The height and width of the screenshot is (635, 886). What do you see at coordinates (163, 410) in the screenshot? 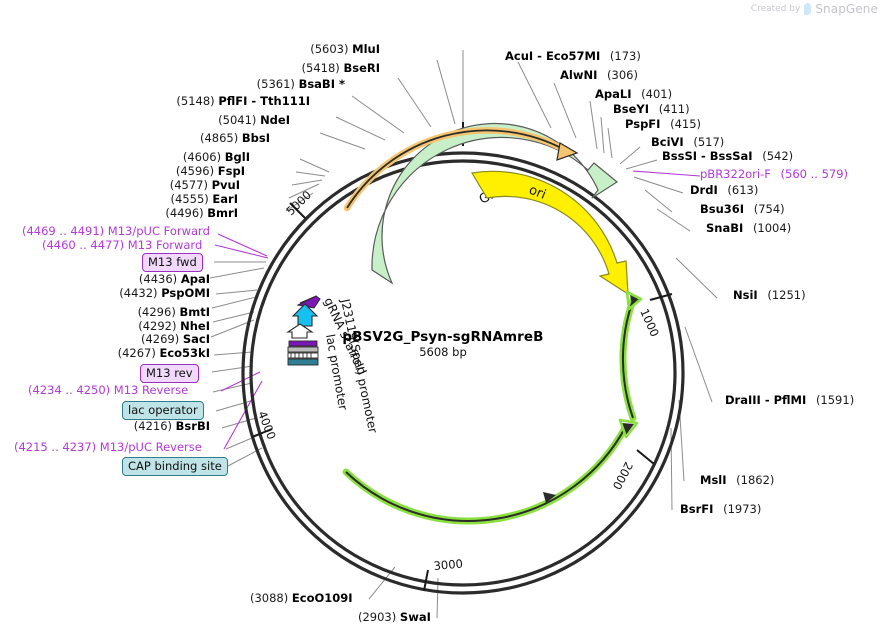
I see `tag-lac-operator: lac operator` at bounding box center [163, 410].